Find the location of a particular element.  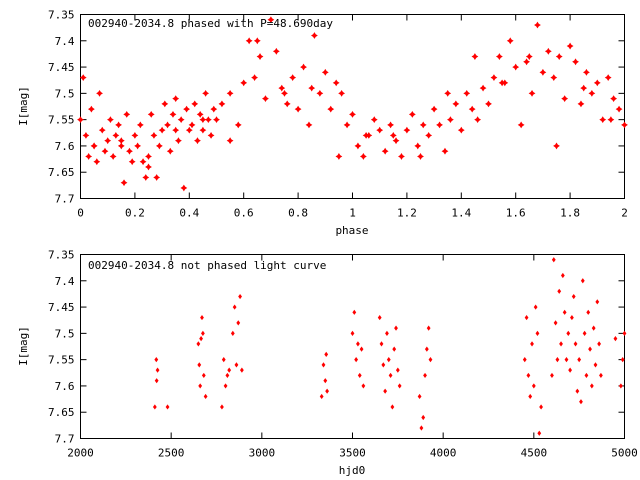

y-tick-label: 7.65 is located at coordinates (61, 412).